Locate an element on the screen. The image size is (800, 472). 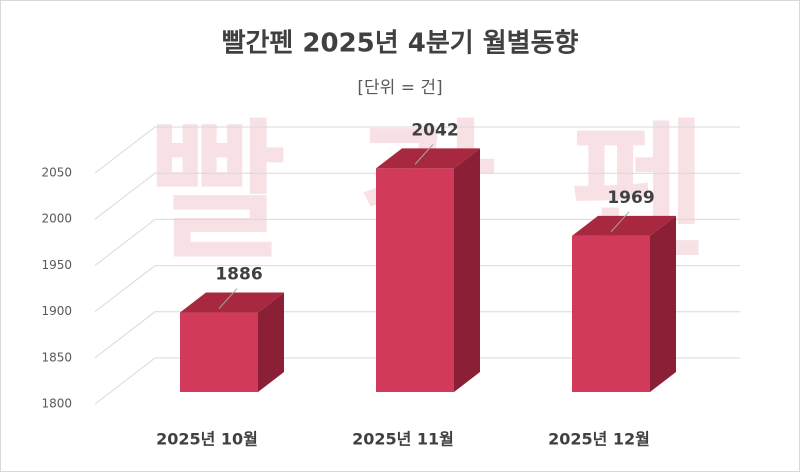
value-label: 2042 is located at coordinates (434, 130).